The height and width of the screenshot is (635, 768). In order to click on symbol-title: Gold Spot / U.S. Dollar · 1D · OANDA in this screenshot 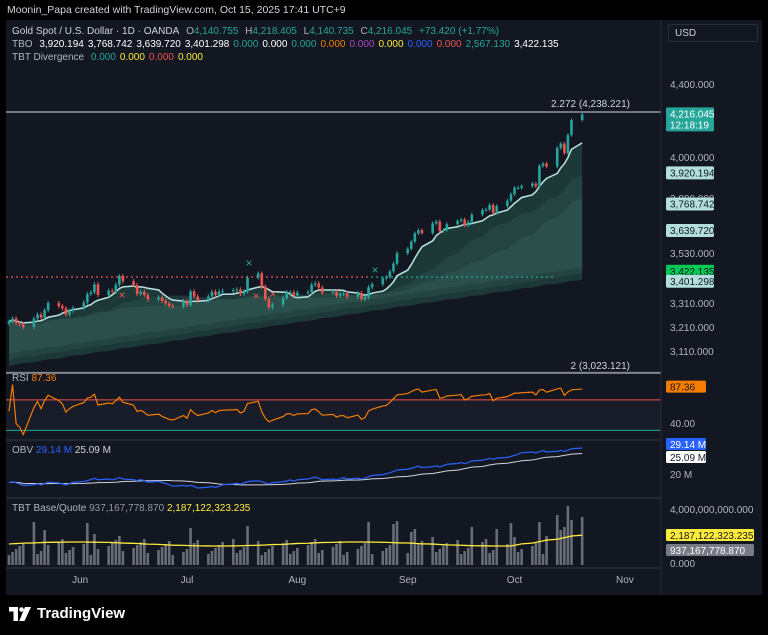, I will do `click(96, 31)`.